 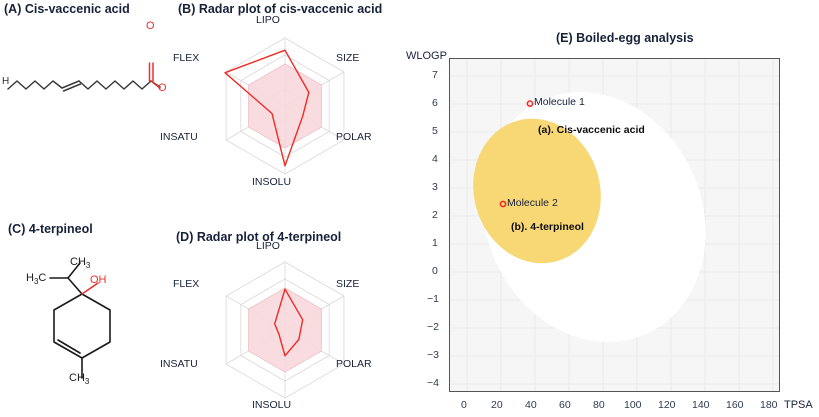 What do you see at coordinates (354, 137) in the screenshot?
I see `radar-b-axis-polar: POLAR` at bounding box center [354, 137].